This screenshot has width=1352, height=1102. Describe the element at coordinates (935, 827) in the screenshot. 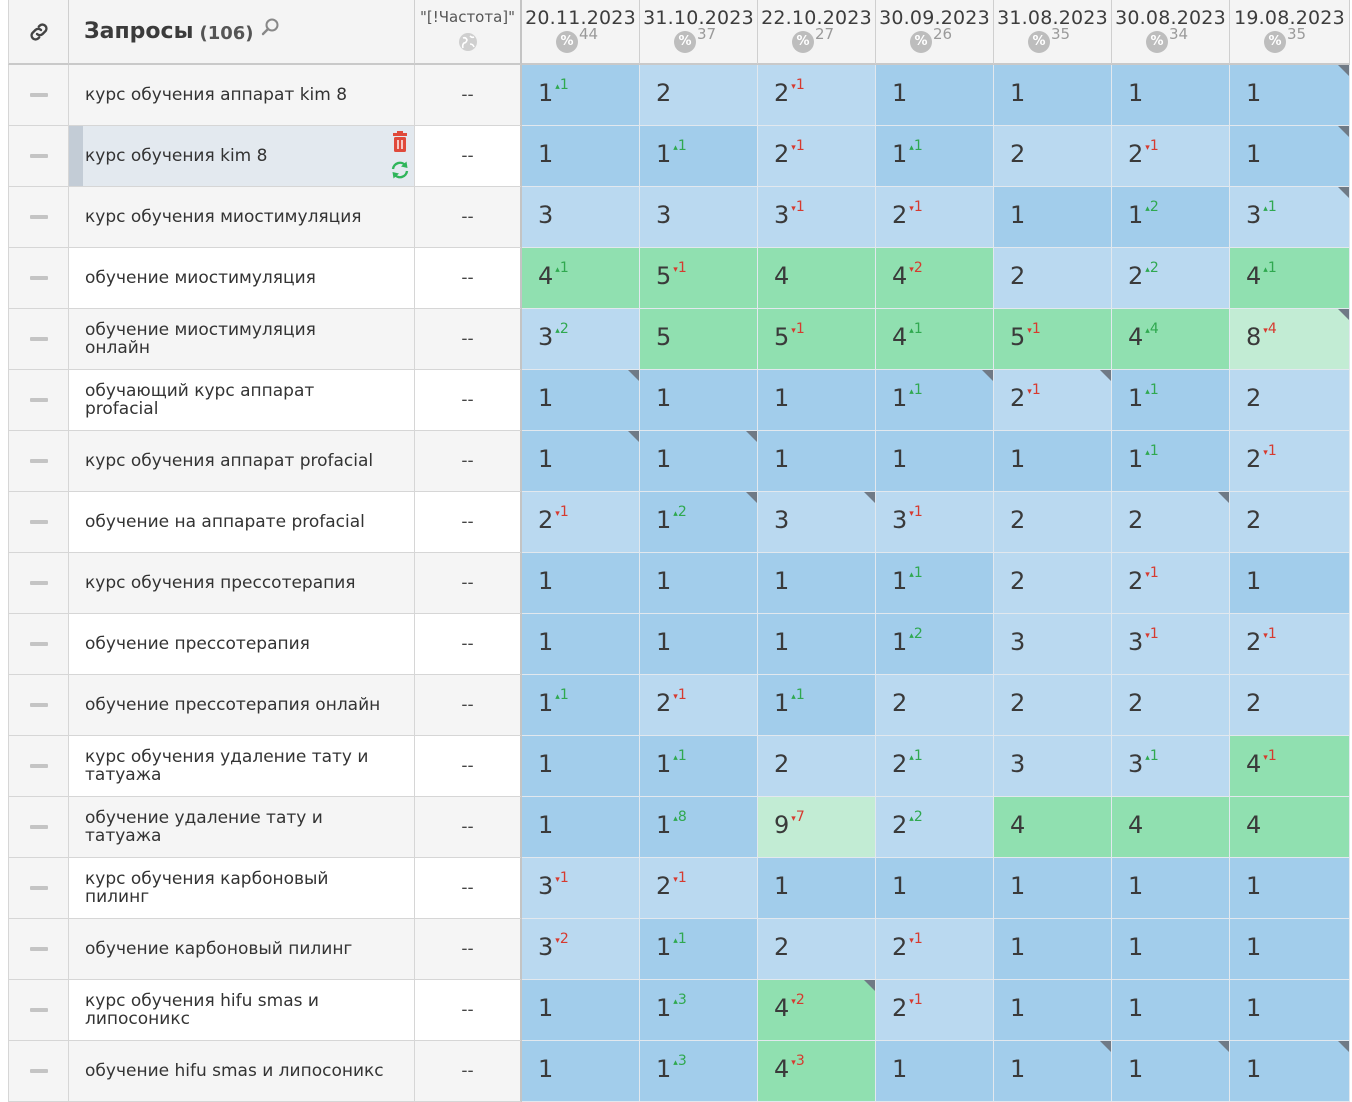

I see `position-cell: 2 ▴2` at that location.